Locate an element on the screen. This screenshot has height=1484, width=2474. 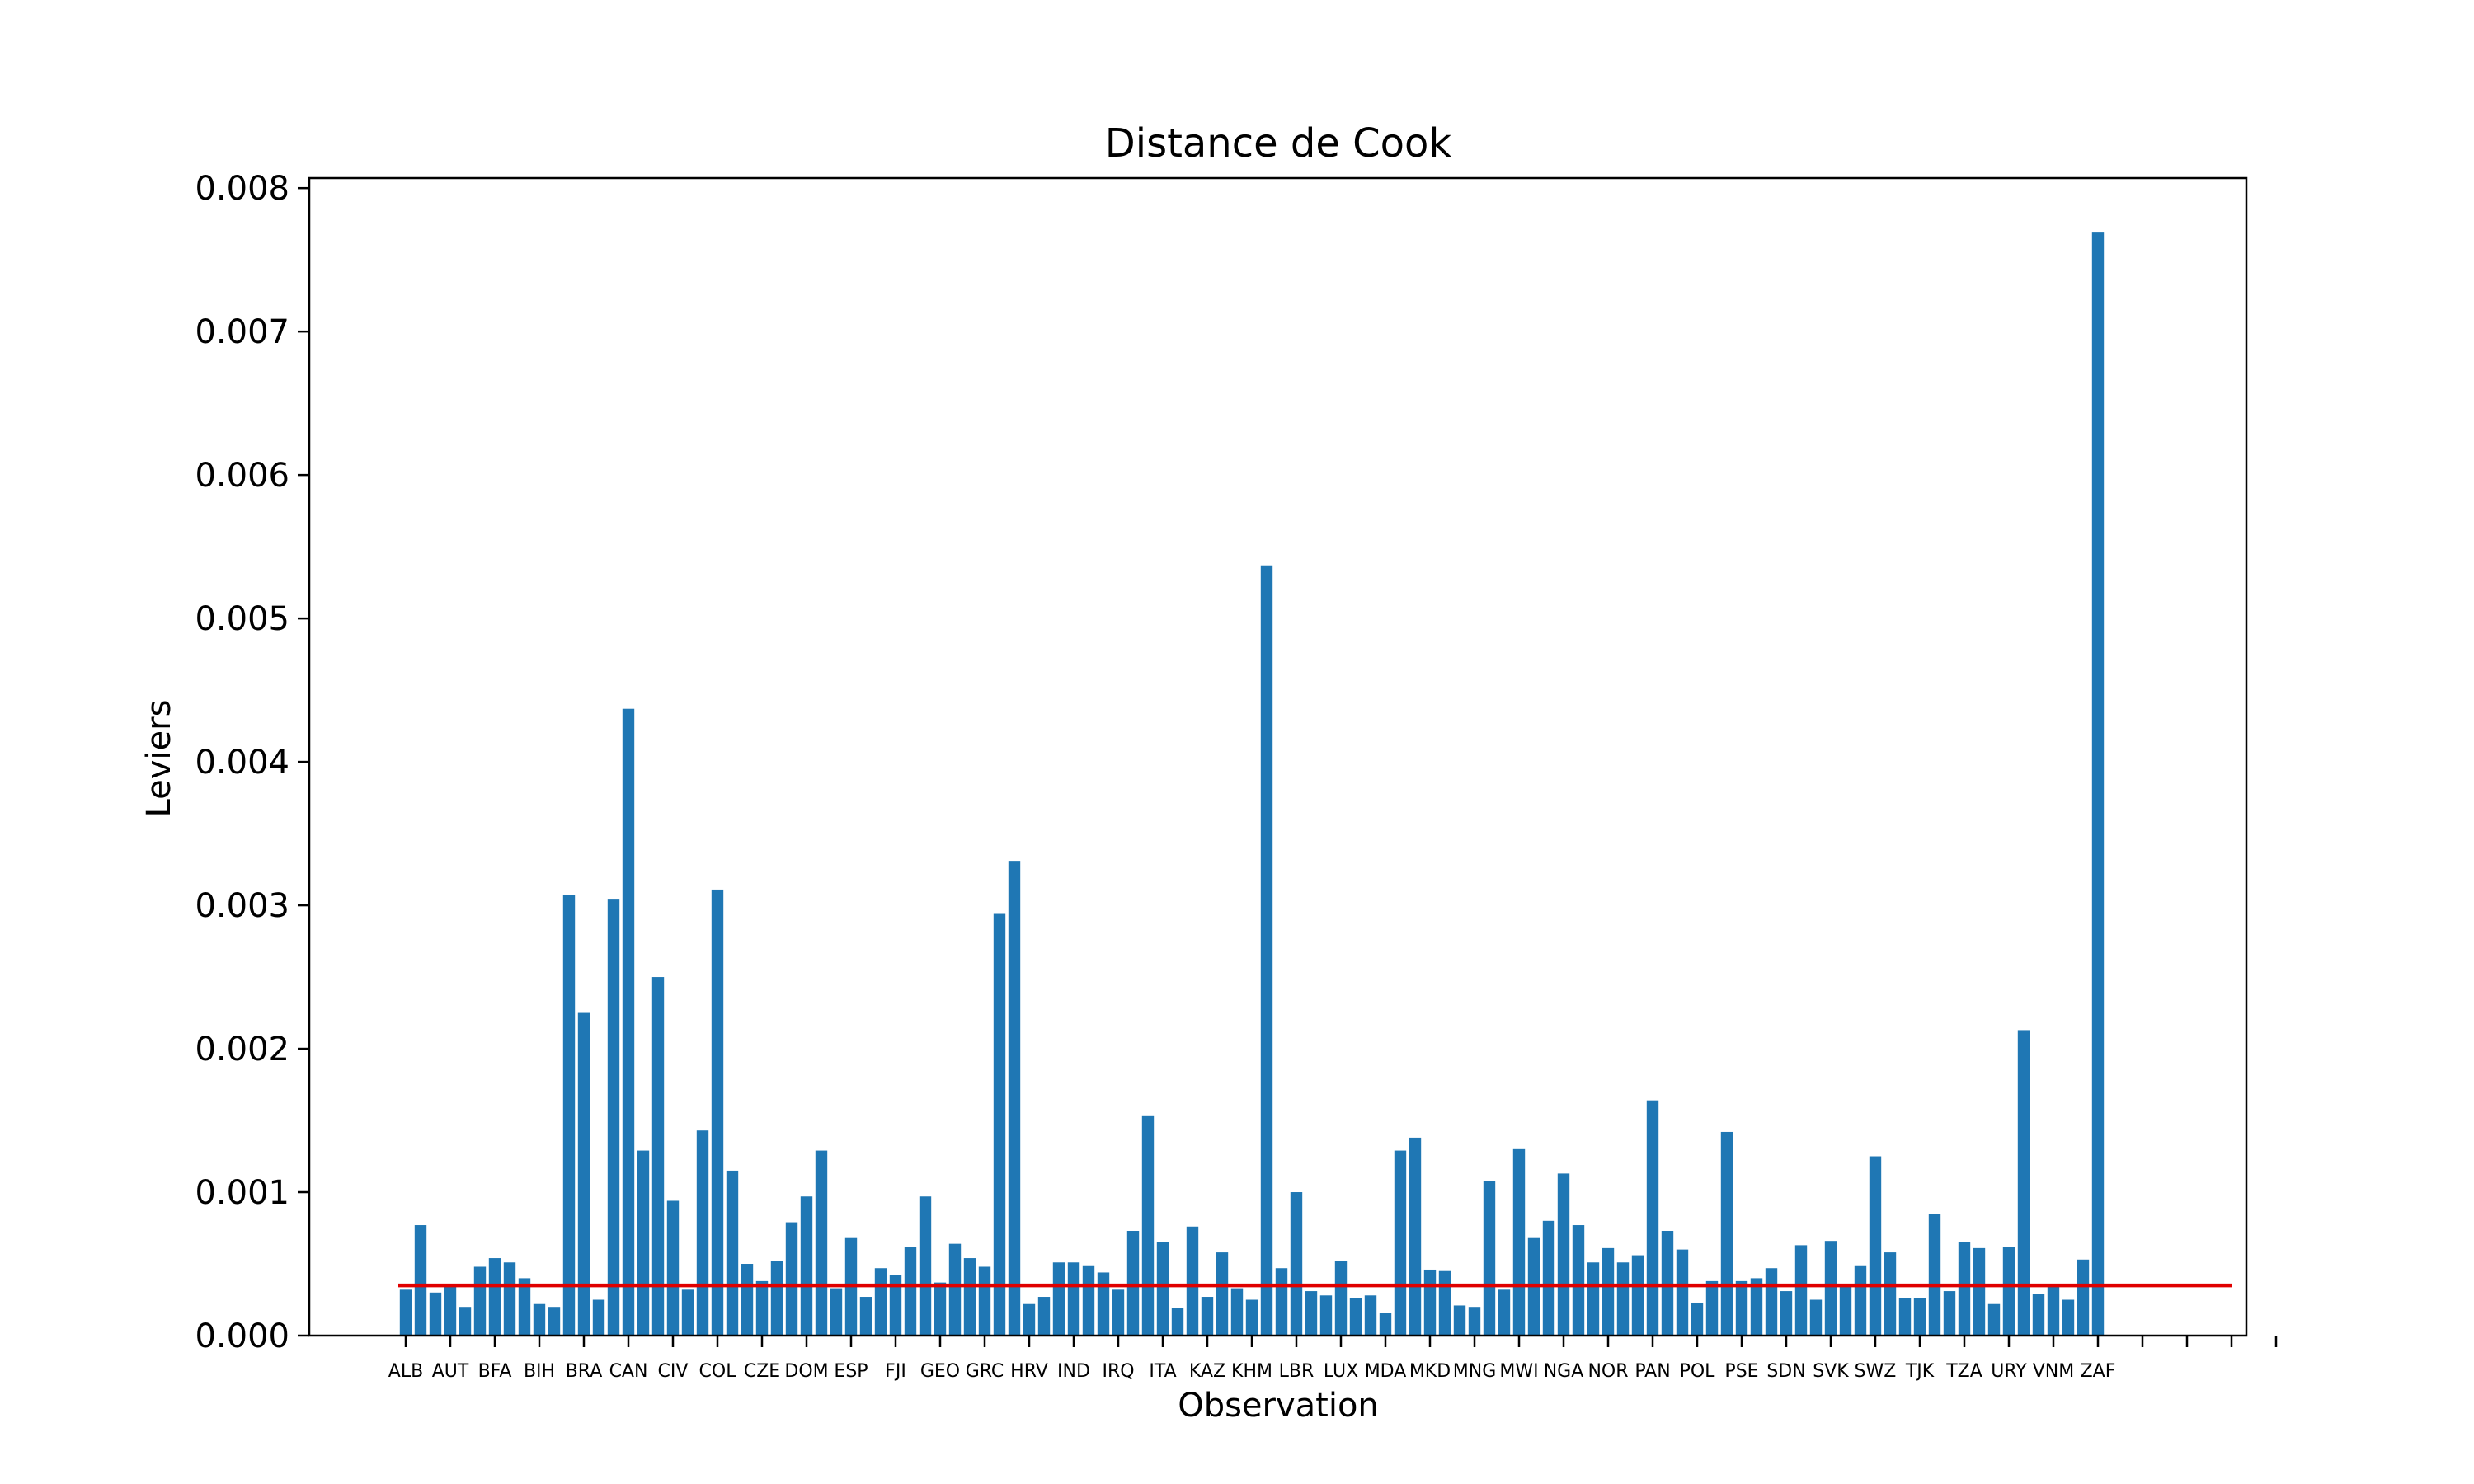
x-tick-label: TJK is located at coordinates (1920, 1371).